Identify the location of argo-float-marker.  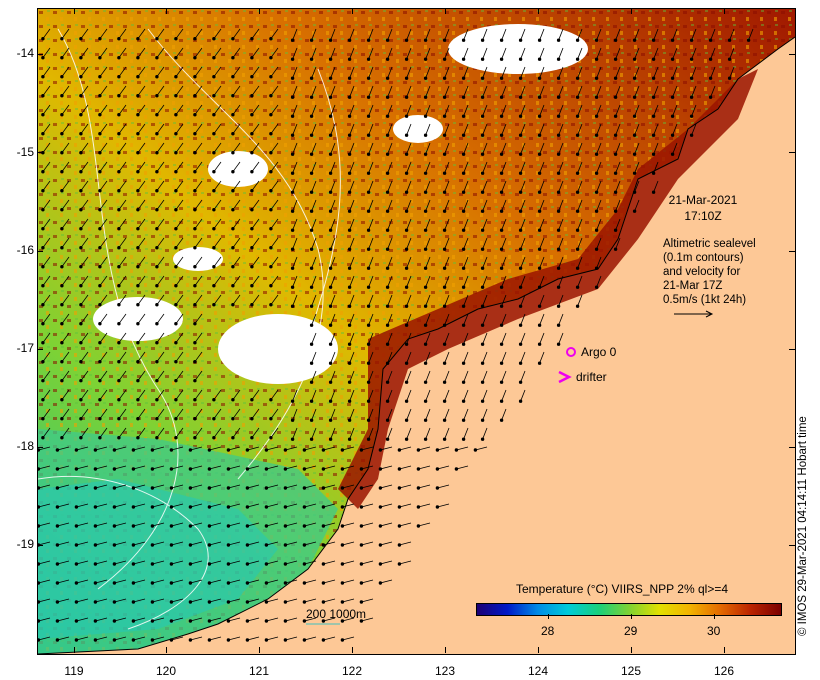
(571, 352).